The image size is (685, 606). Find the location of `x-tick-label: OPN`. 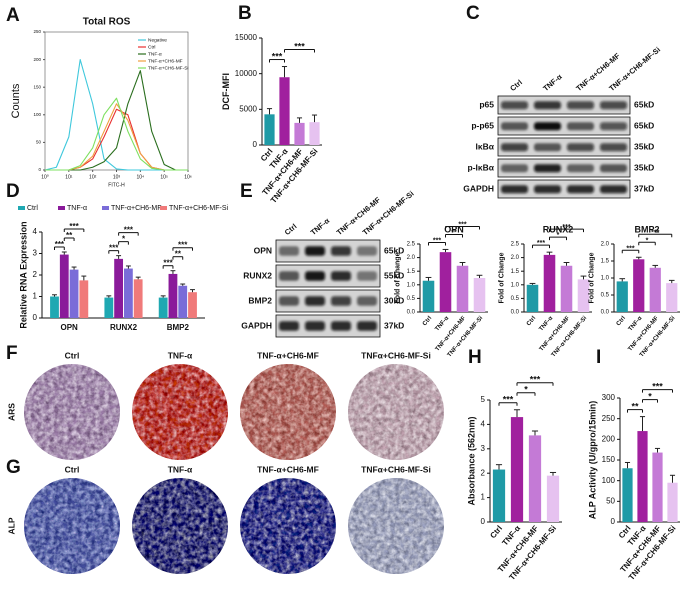

x-tick-label: OPN is located at coordinates (69, 327).